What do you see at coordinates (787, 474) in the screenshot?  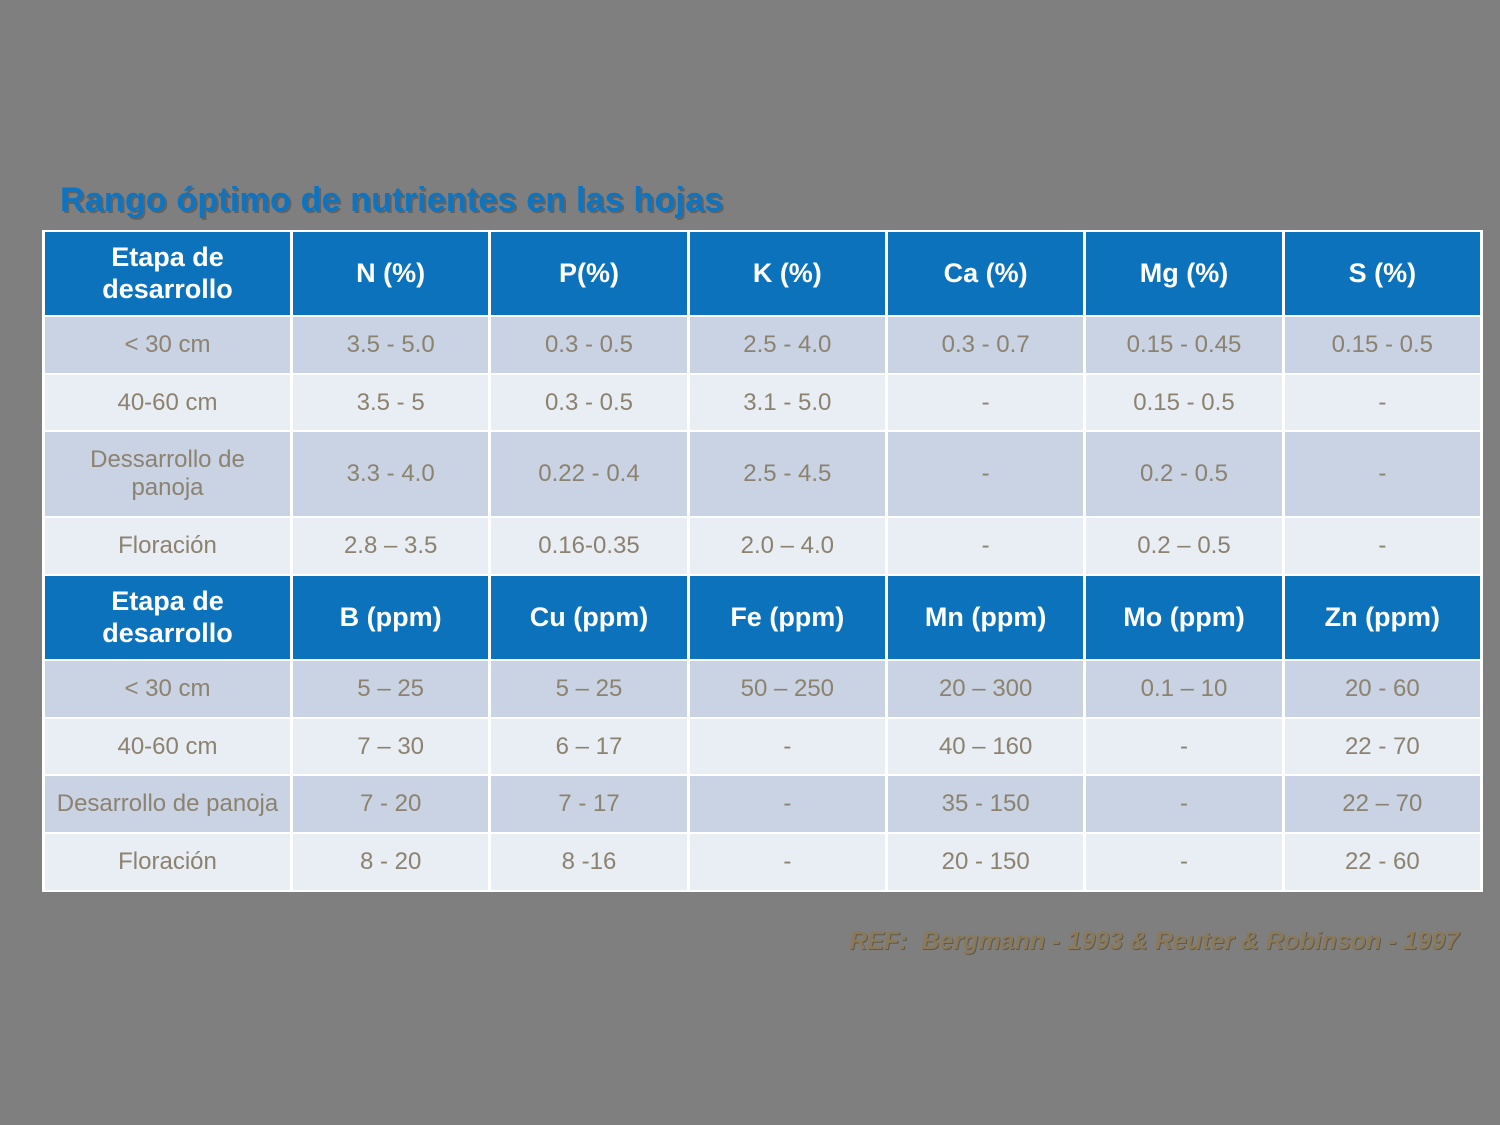 I see `value-cell: 2.5 - 4.5` at bounding box center [787, 474].